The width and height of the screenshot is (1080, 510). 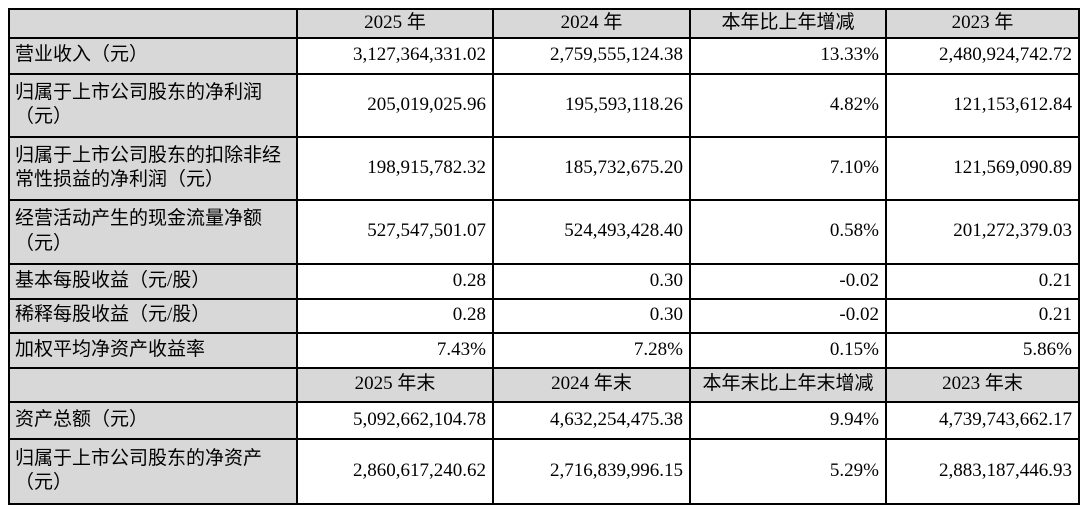 I want to click on table-row-basic-eps: 基本每股收益（元/股） 0.28 0.30 -0.02 0.21, so click(x=544, y=281).